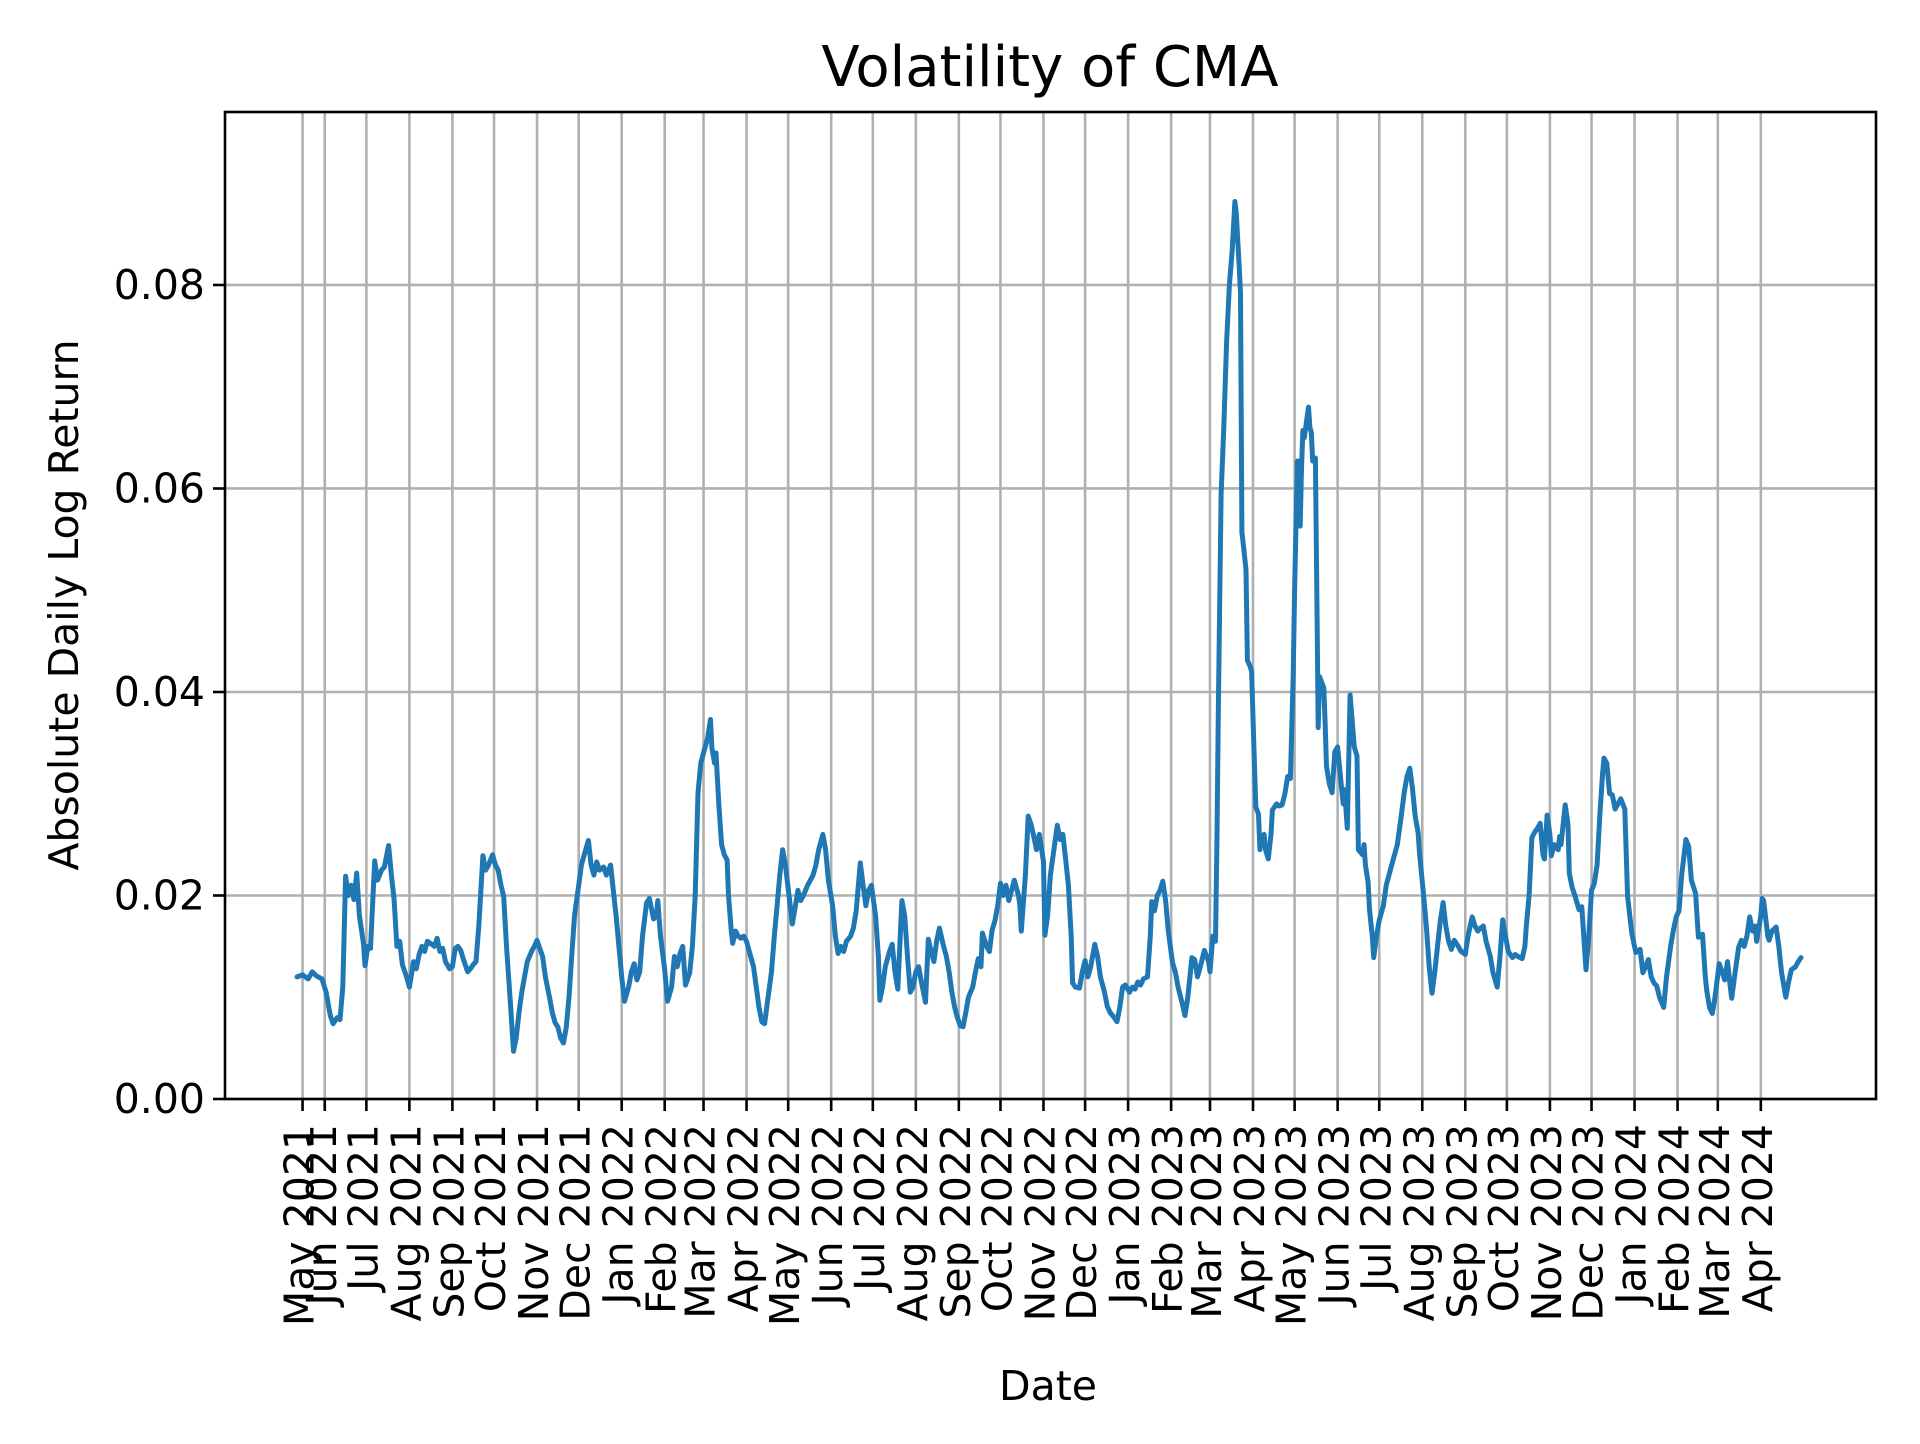 This screenshot has width=1920, height=1444. I want to click on y-tick-label: 0.00, so click(159, 1099).